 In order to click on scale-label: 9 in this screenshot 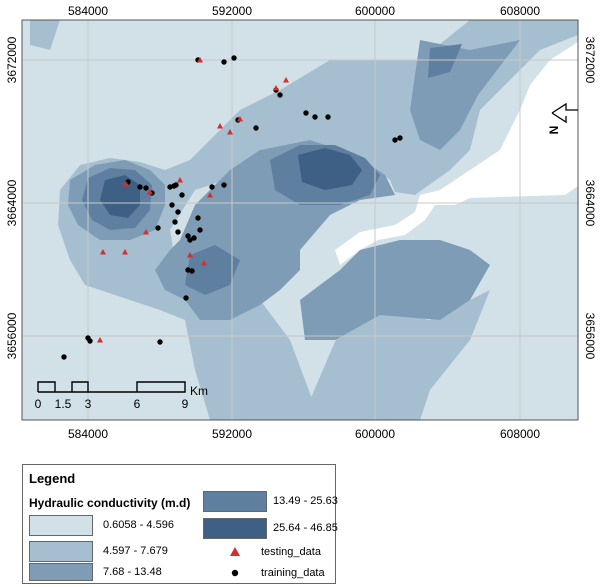, I will do `click(185, 404)`.